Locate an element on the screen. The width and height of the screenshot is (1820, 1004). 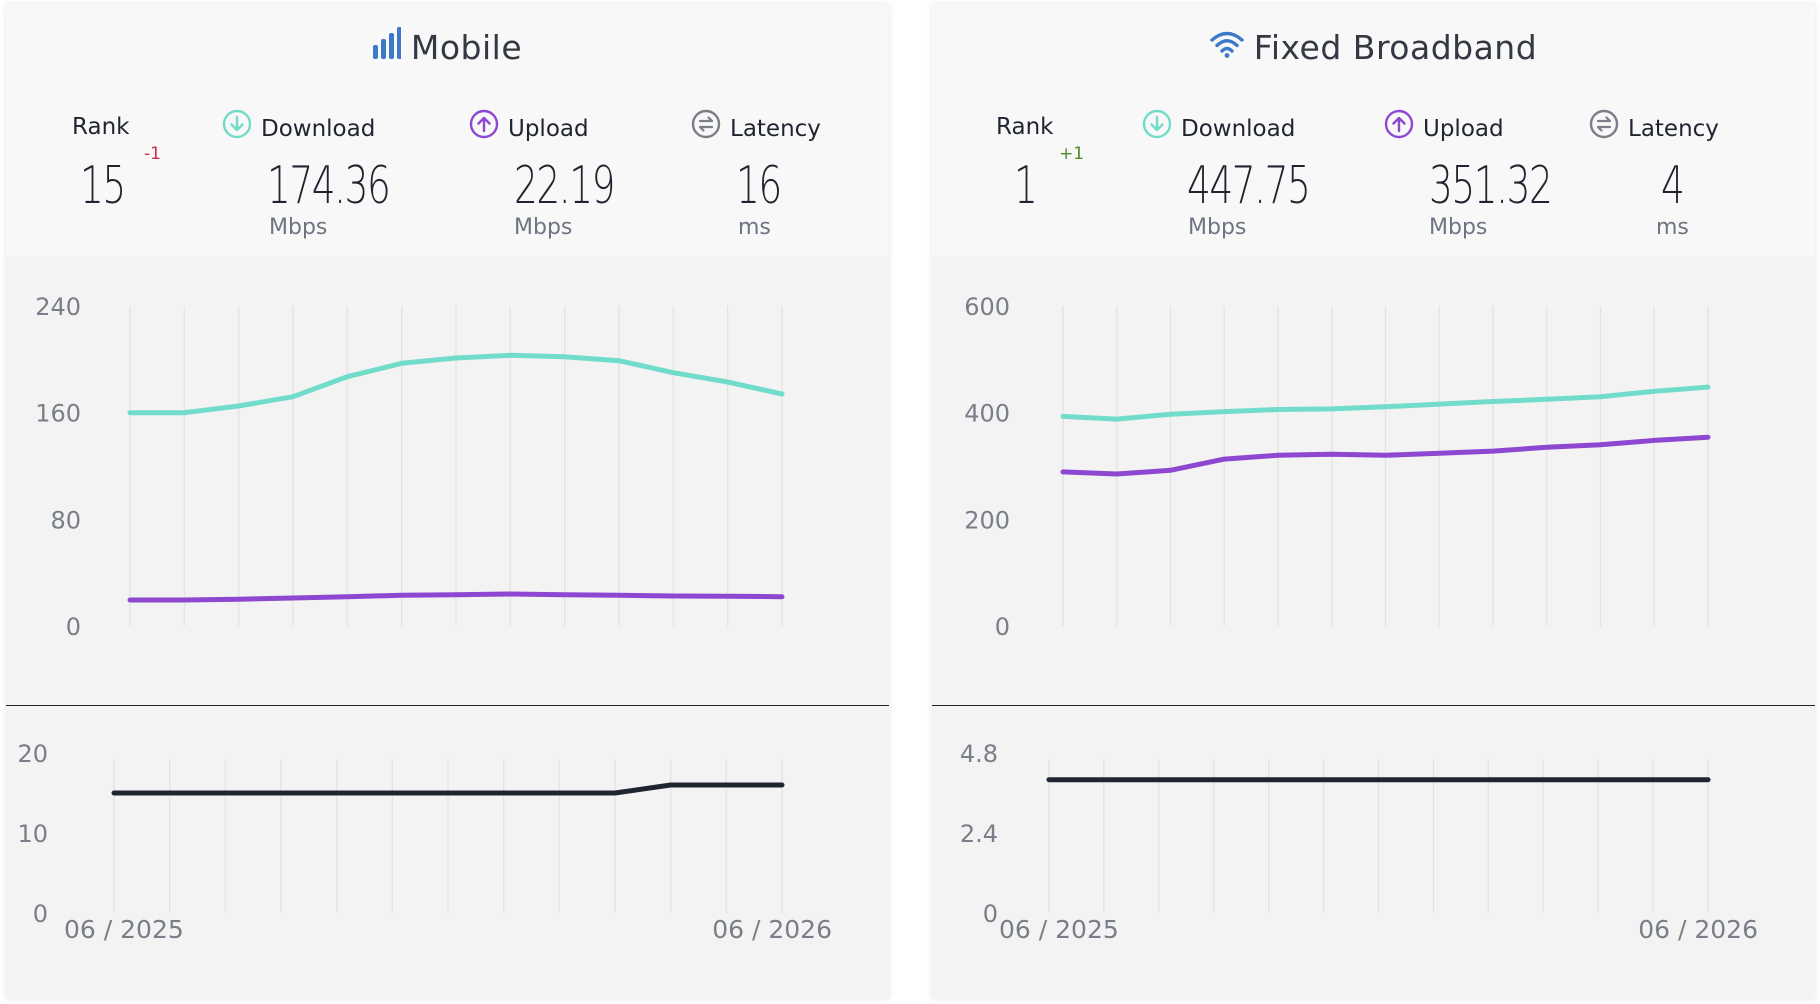
rank-value: 1 is located at coordinates (1026, 186).